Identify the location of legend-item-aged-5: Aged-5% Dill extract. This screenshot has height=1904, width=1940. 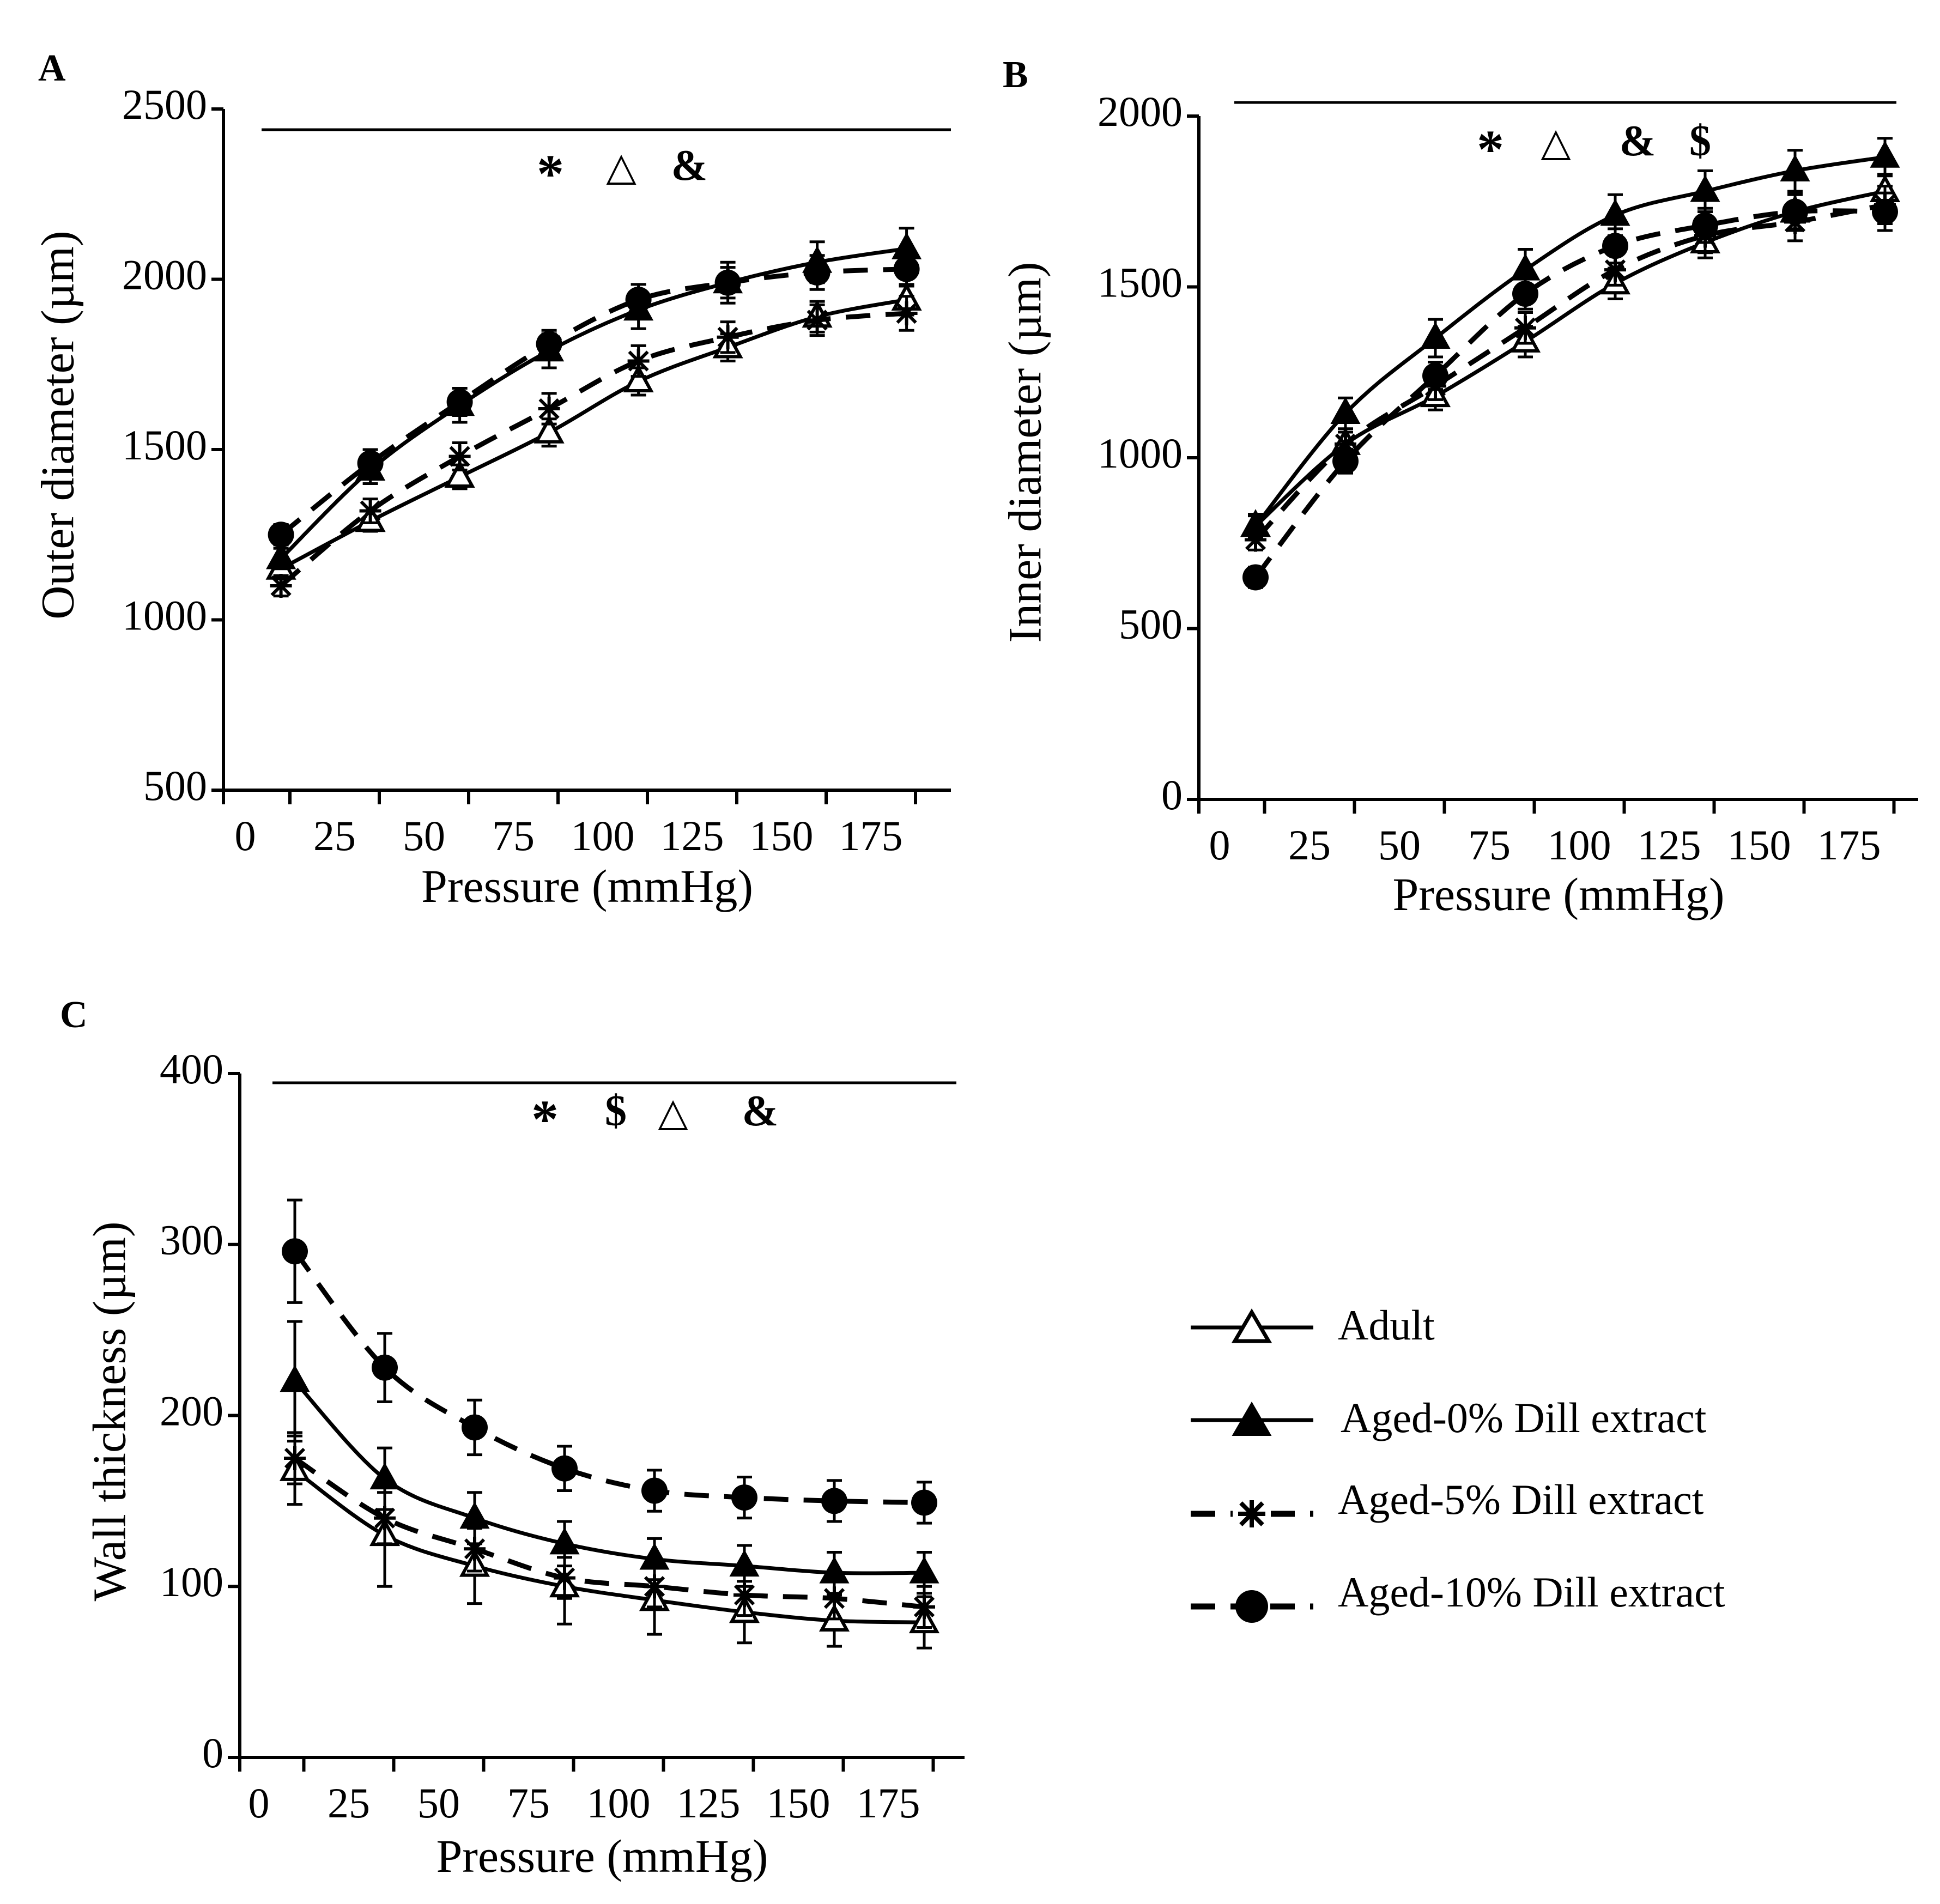
(1447, 1503).